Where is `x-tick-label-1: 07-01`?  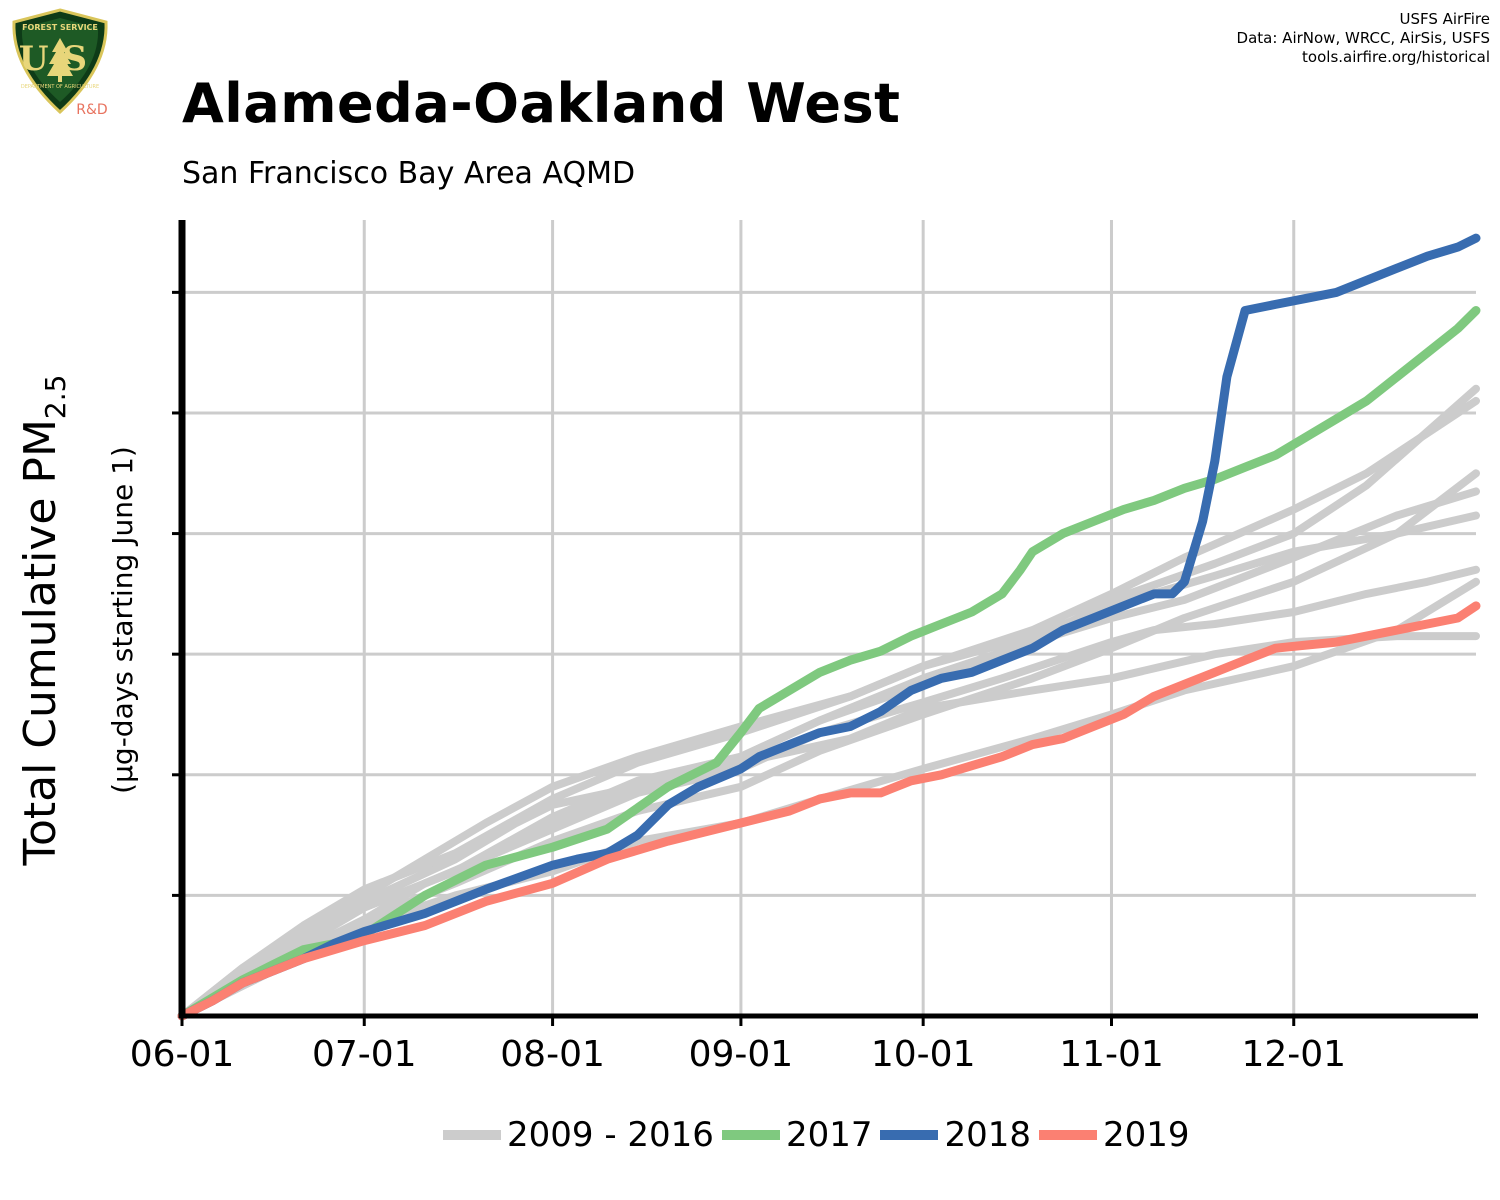 x-tick-label-1: 07-01 is located at coordinates (364, 1054).